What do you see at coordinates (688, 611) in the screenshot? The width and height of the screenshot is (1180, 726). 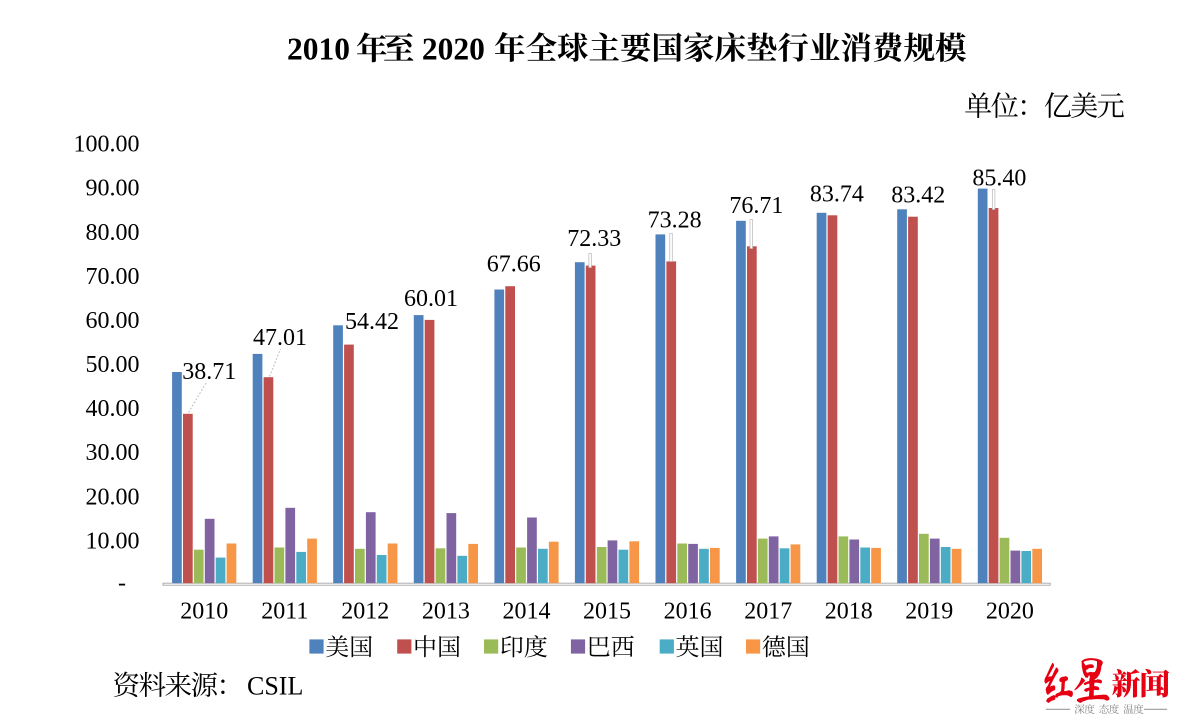 I see `svg-text: 2016` at bounding box center [688, 611].